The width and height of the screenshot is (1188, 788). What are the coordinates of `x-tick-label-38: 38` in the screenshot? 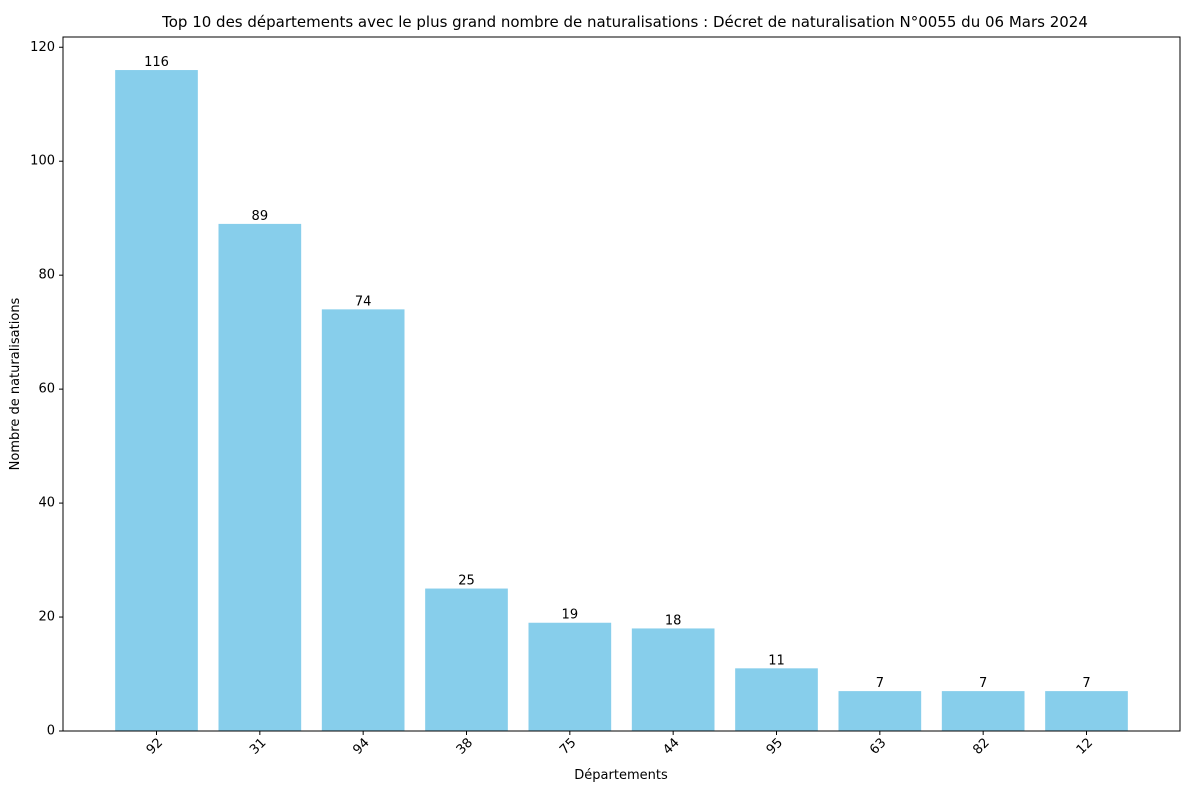 It's located at (465, 746).